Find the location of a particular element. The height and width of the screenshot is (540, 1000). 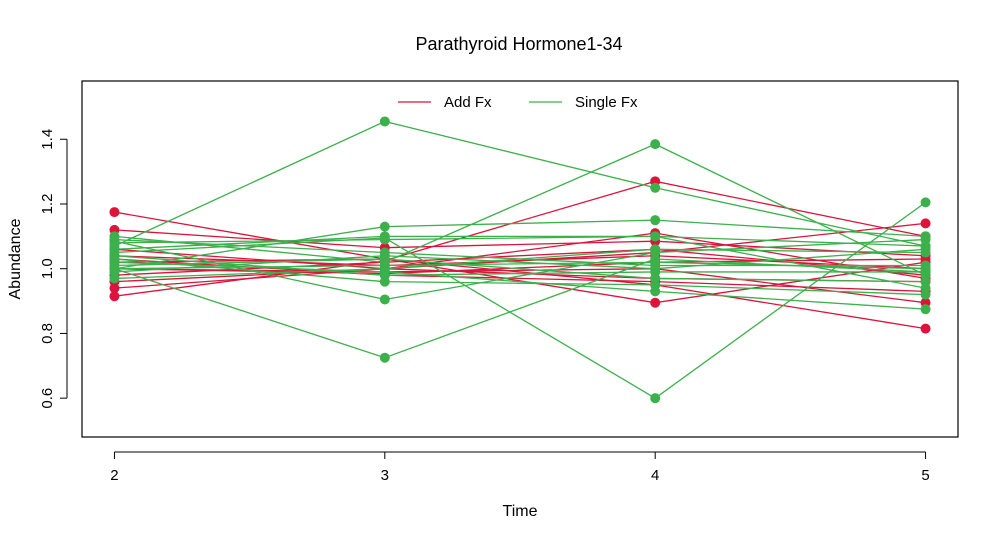

y-tick-label: 0.8 is located at coordinates (47, 333).